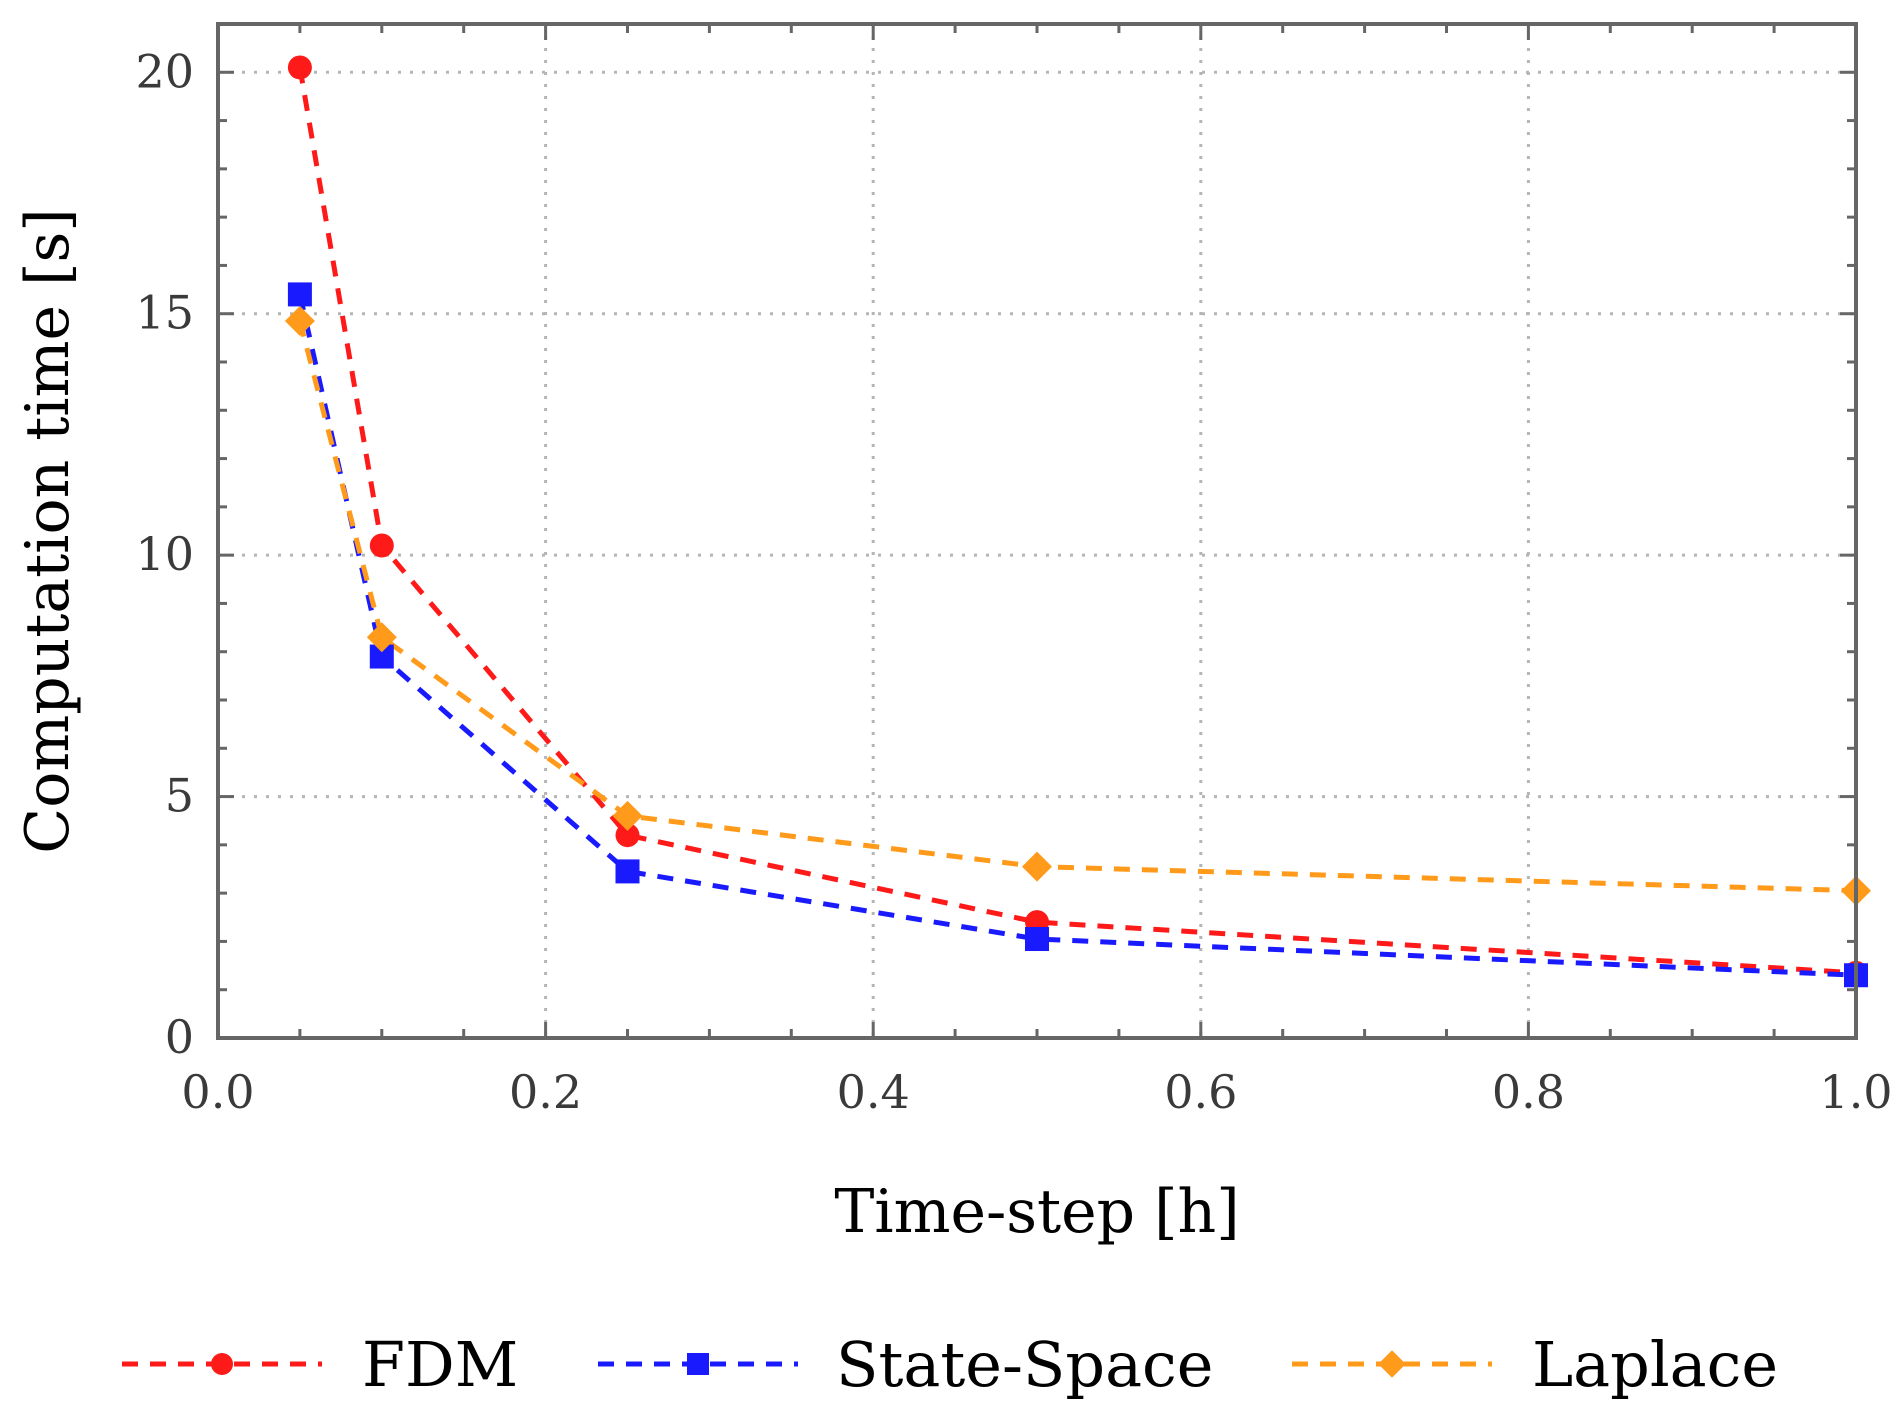  What do you see at coordinates (179, 1037) in the screenshot?
I see `y-tick-label: 0` at bounding box center [179, 1037].